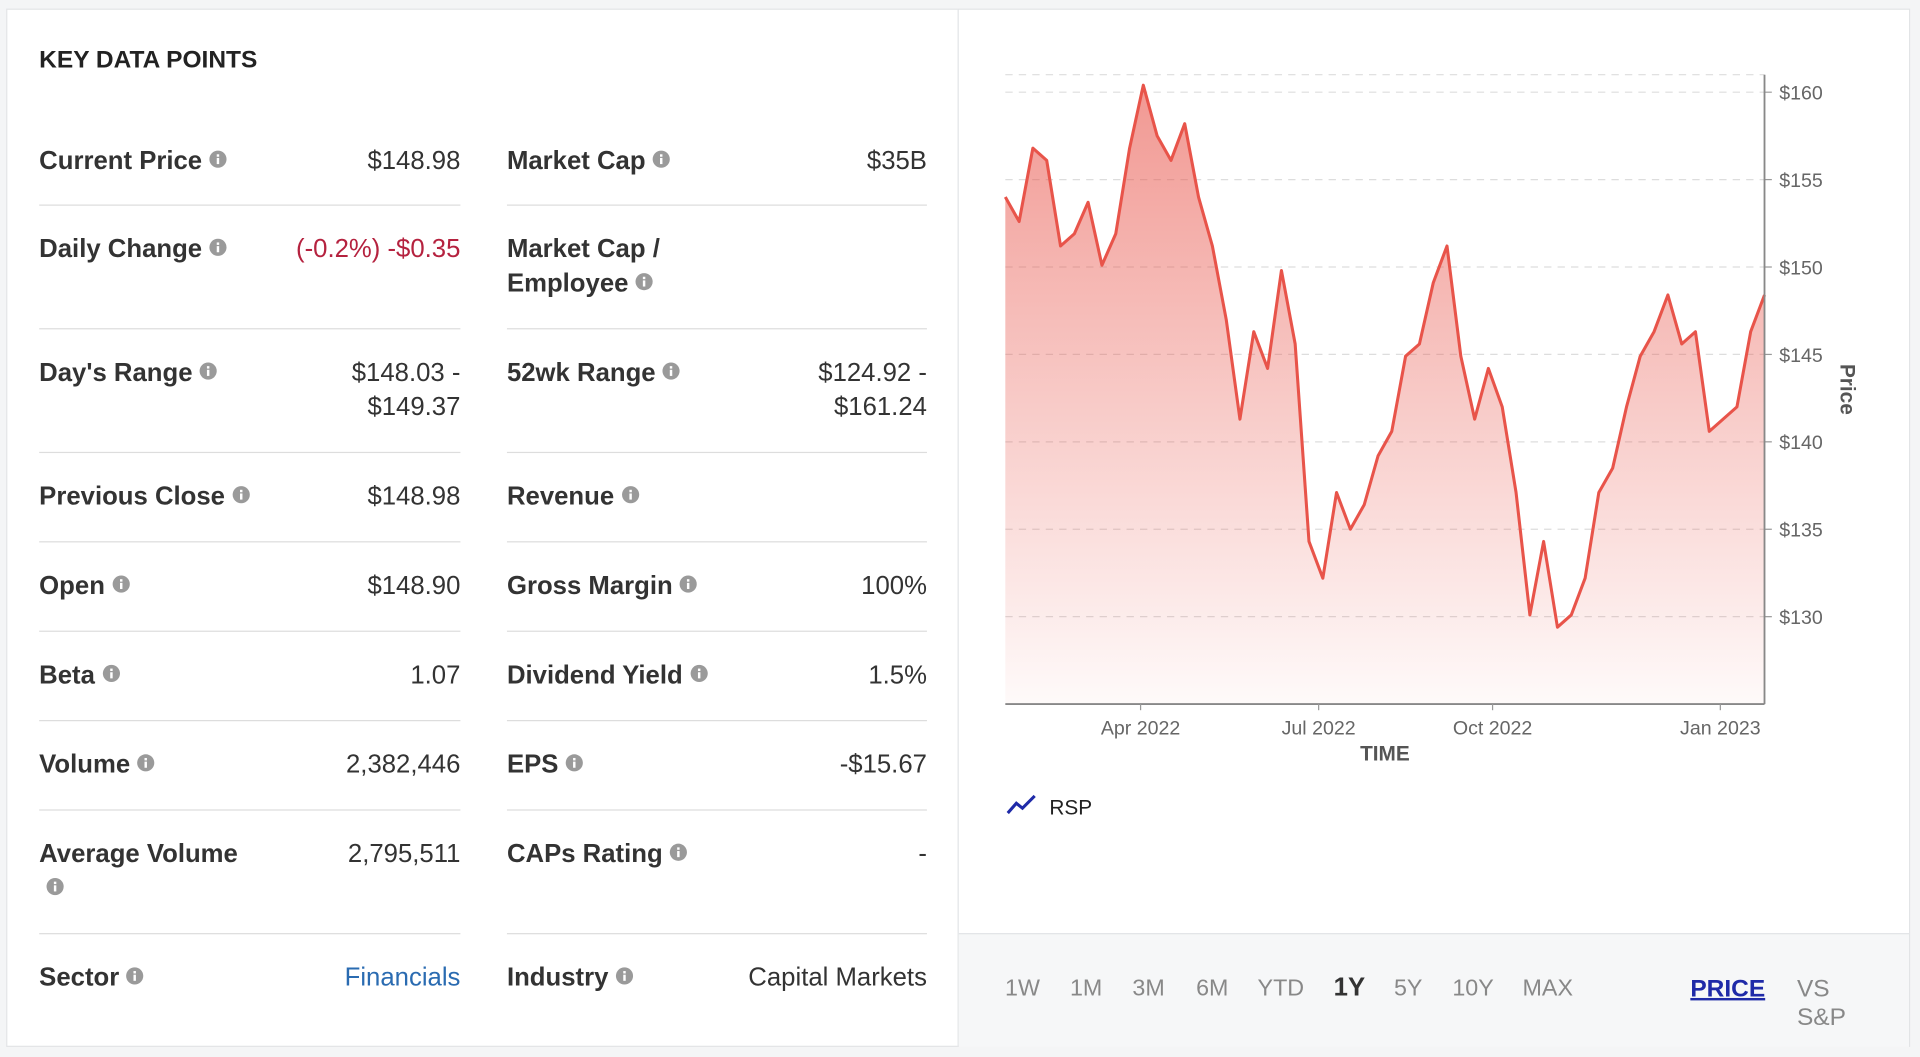 The image size is (1920, 1057). What do you see at coordinates (837, 977) in the screenshot?
I see `row-value: Capital Markets` at bounding box center [837, 977].